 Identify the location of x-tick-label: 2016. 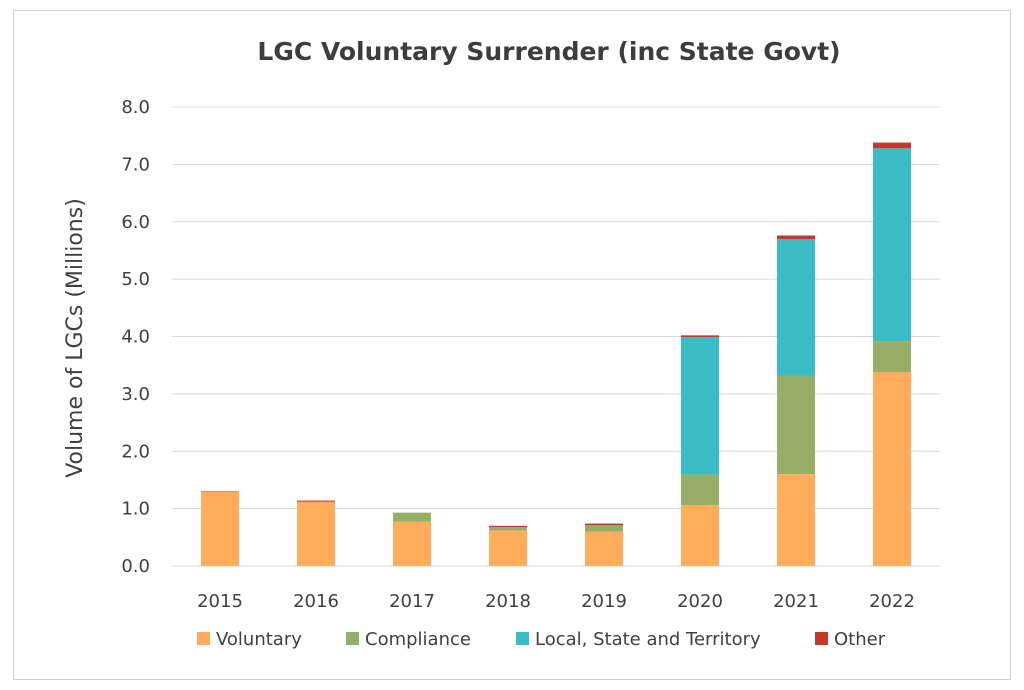
(316, 601).